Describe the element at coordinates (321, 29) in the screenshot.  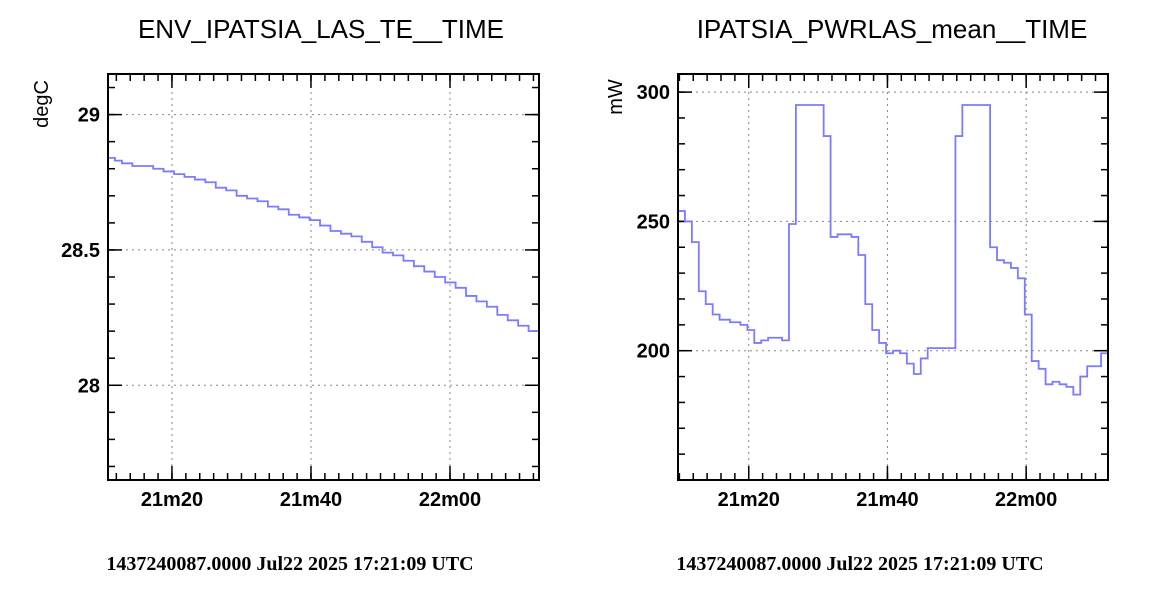
I see `chart-title: ENV_IPATSIA_LAS_TE__TIME` at that location.